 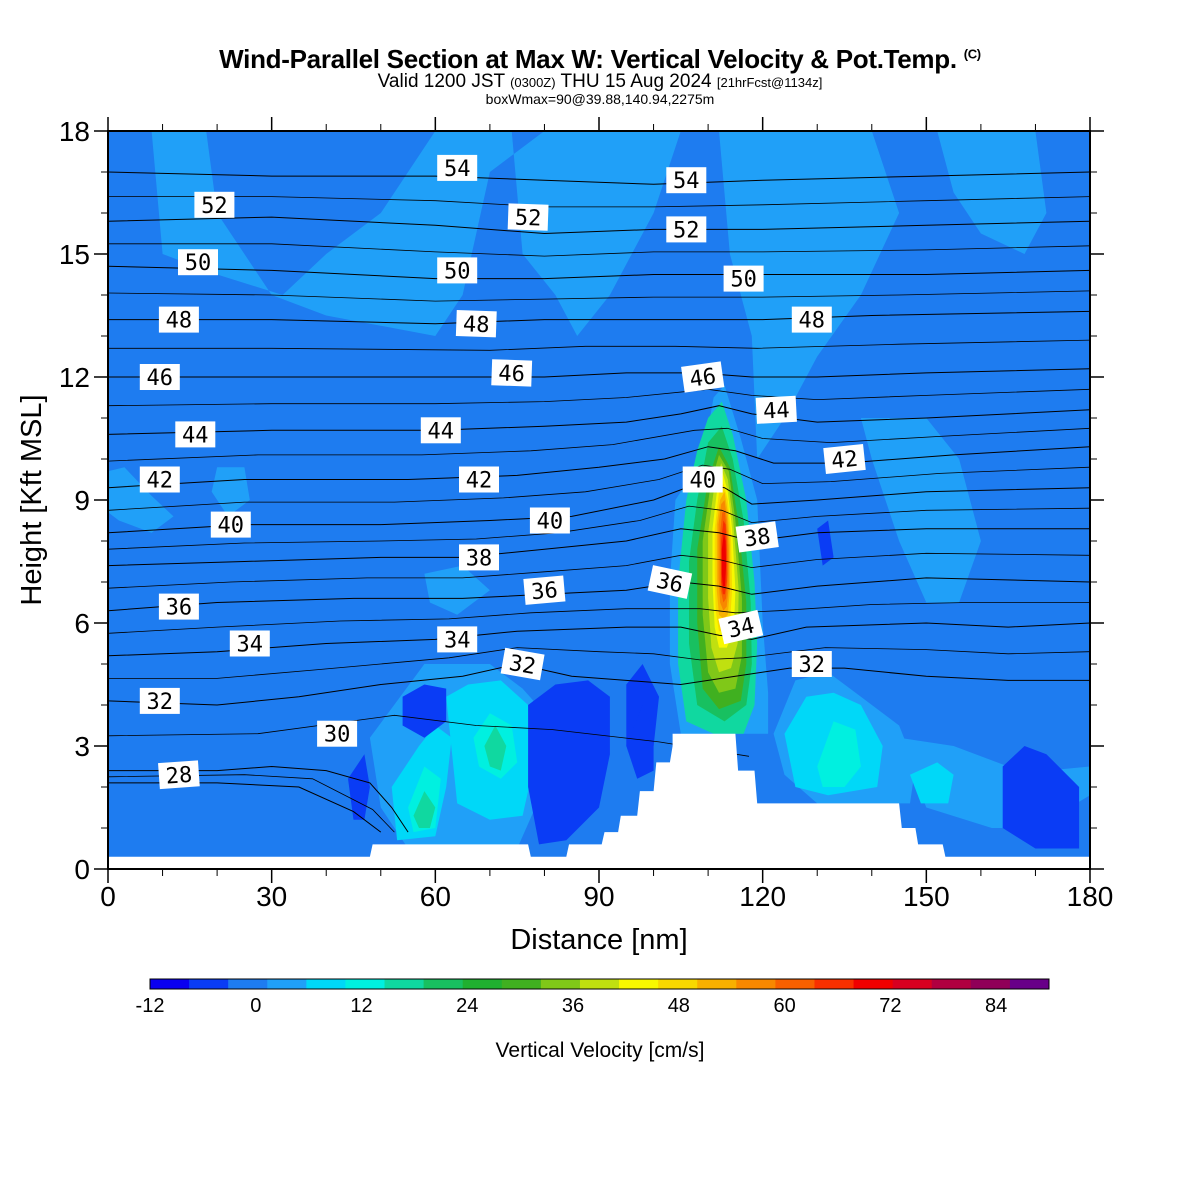 I want to click on theta-label-text: 52, so click(x=686, y=230).